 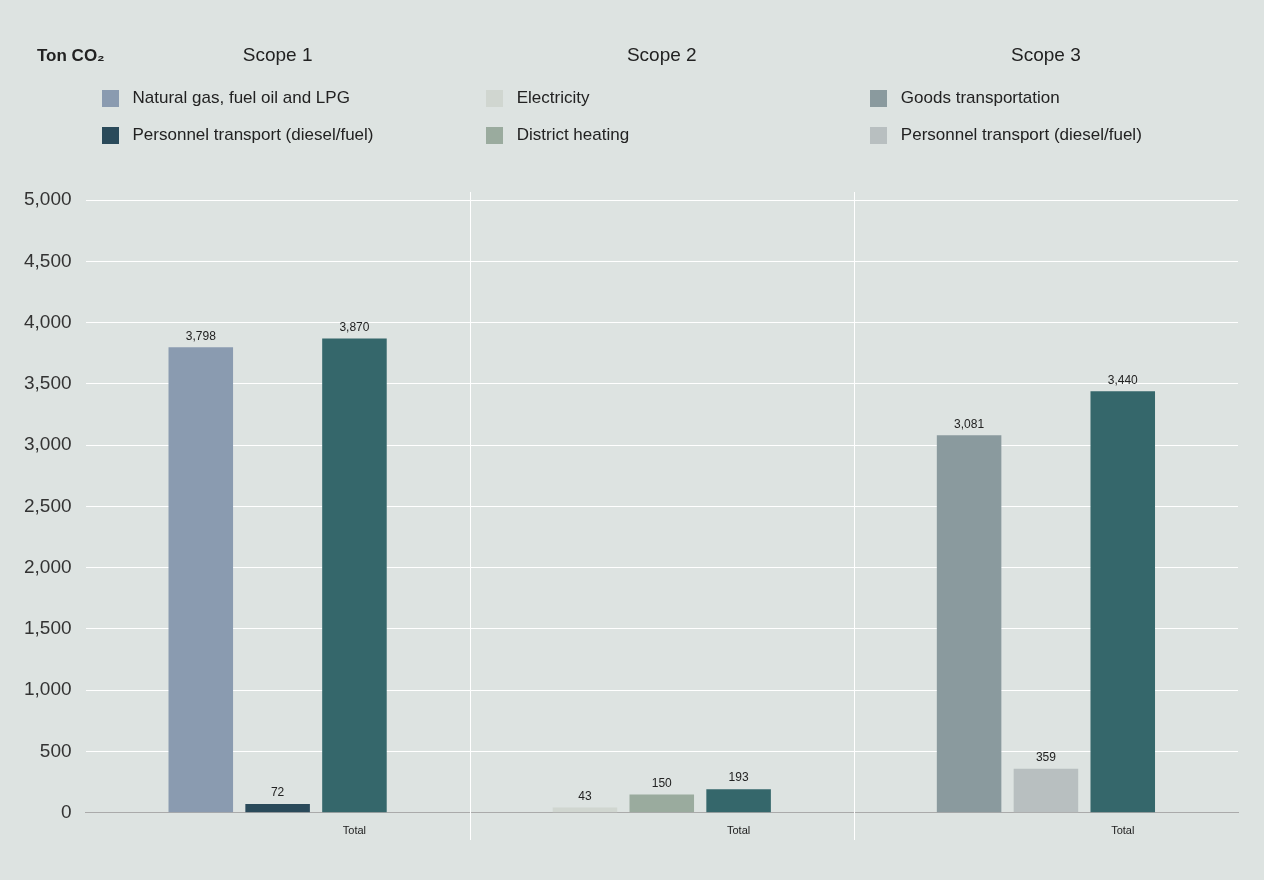 I want to click on data-label: 3,870, so click(x=354, y=326).